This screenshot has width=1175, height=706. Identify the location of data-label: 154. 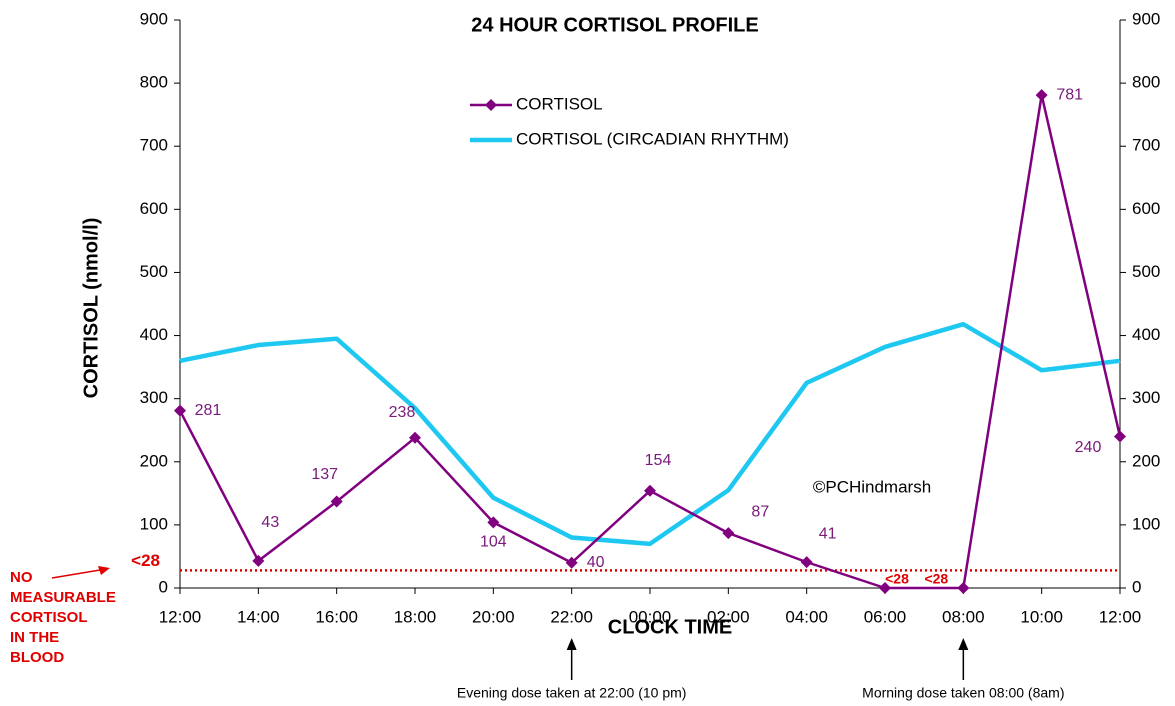
(658, 460).